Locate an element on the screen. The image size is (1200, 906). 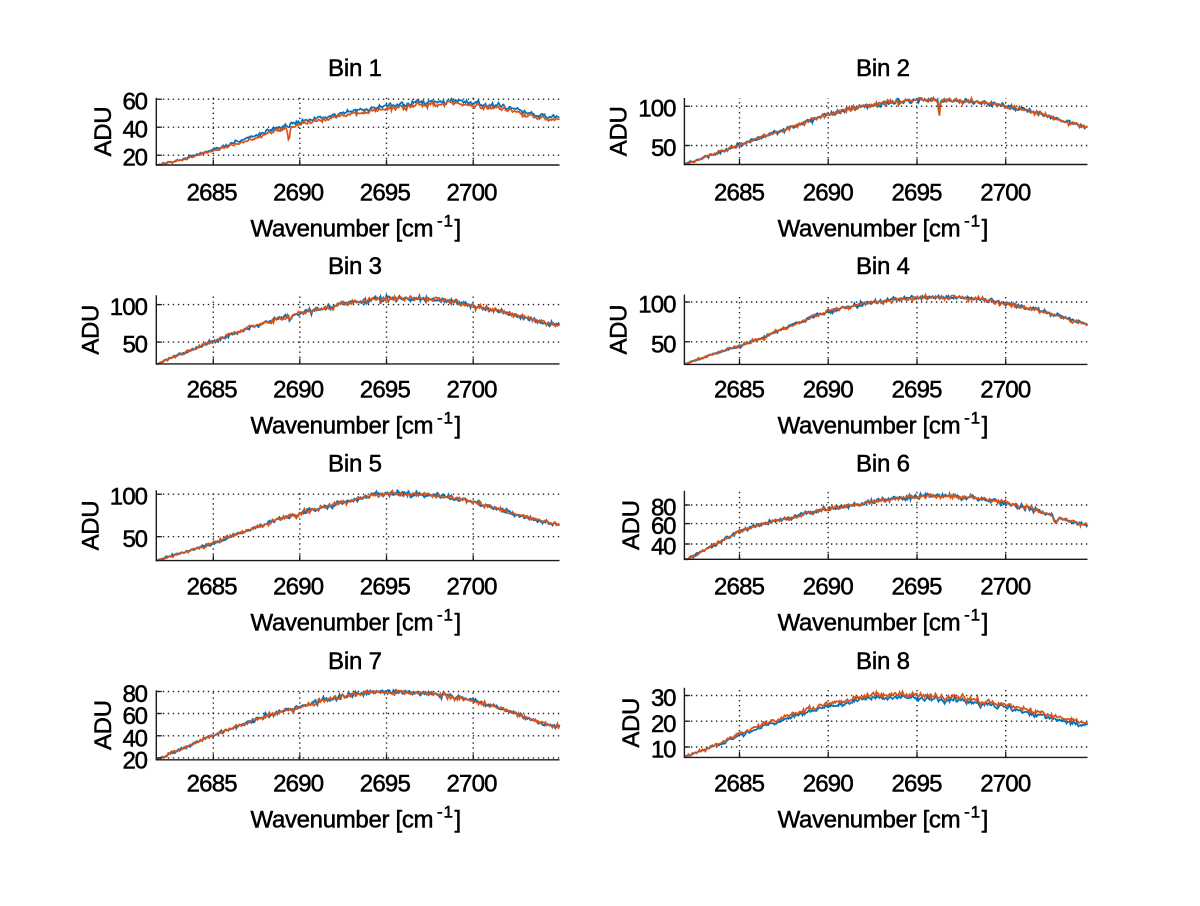
svg-text: Bin 5 is located at coordinates (355, 464).